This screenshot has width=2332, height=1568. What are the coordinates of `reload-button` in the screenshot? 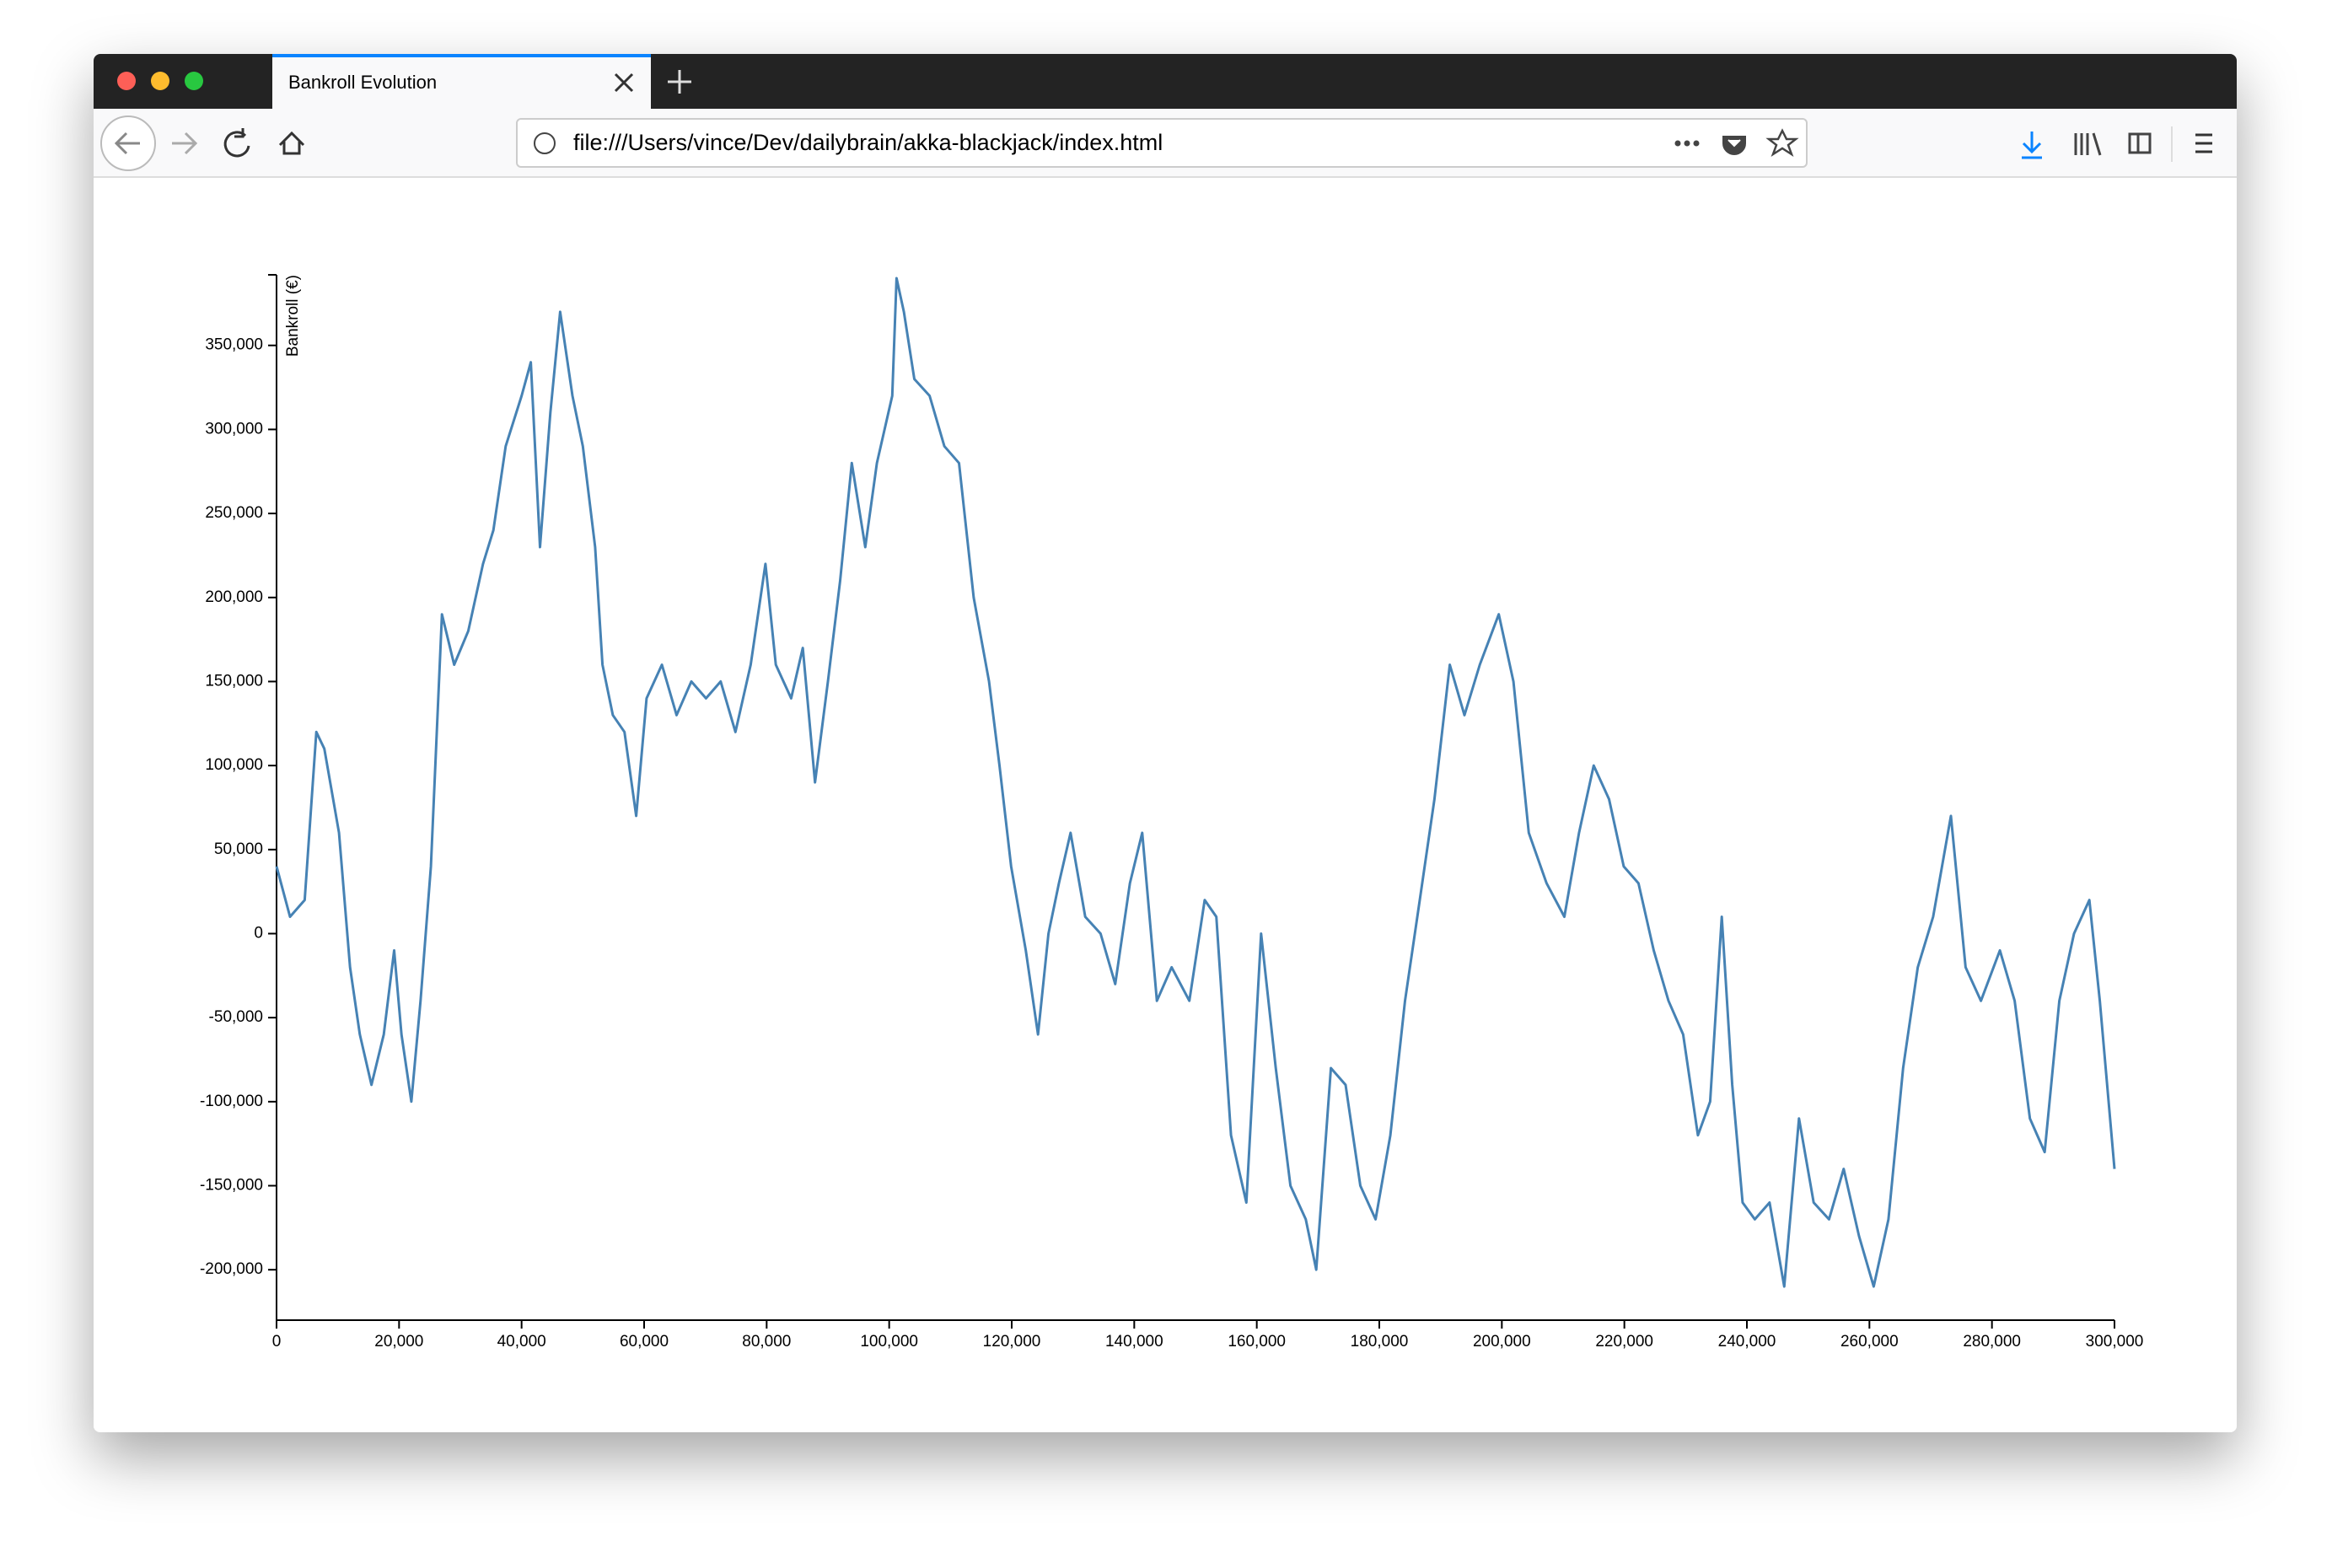 It's located at (236, 143).